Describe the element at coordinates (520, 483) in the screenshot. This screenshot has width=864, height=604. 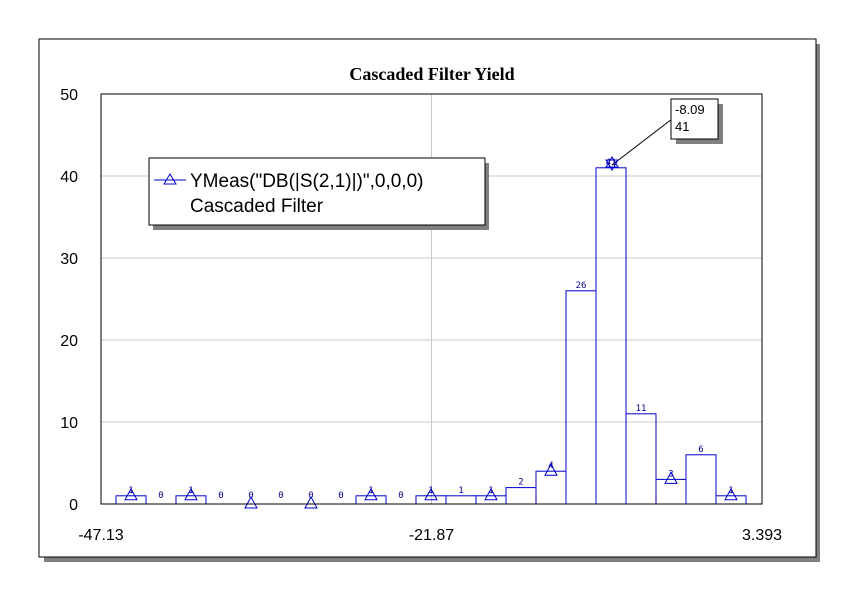
I see `bar-value-label: 2` at that location.